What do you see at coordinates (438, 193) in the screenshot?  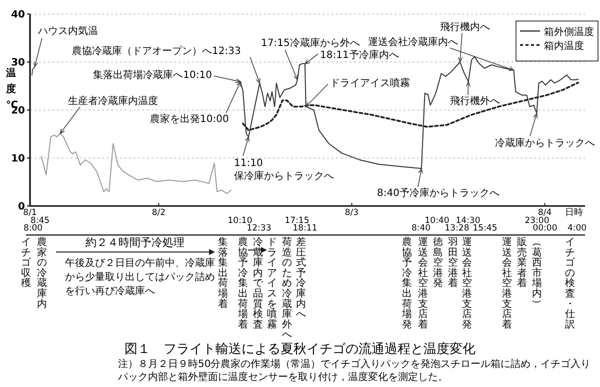 I see `annotation: 8:40予冷庫からトラックへ` at bounding box center [438, 193].